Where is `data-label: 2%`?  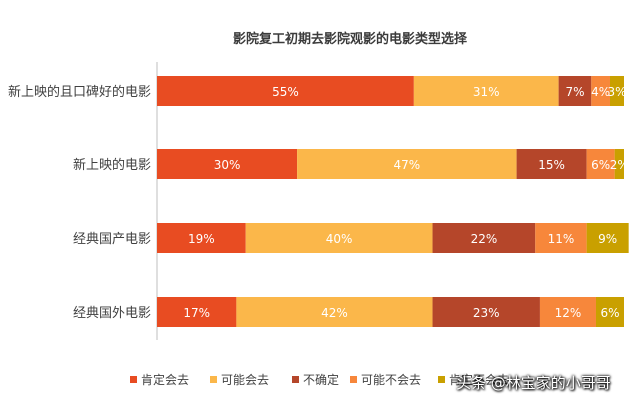 data-label: 2% is located at coordinates (619, 165).